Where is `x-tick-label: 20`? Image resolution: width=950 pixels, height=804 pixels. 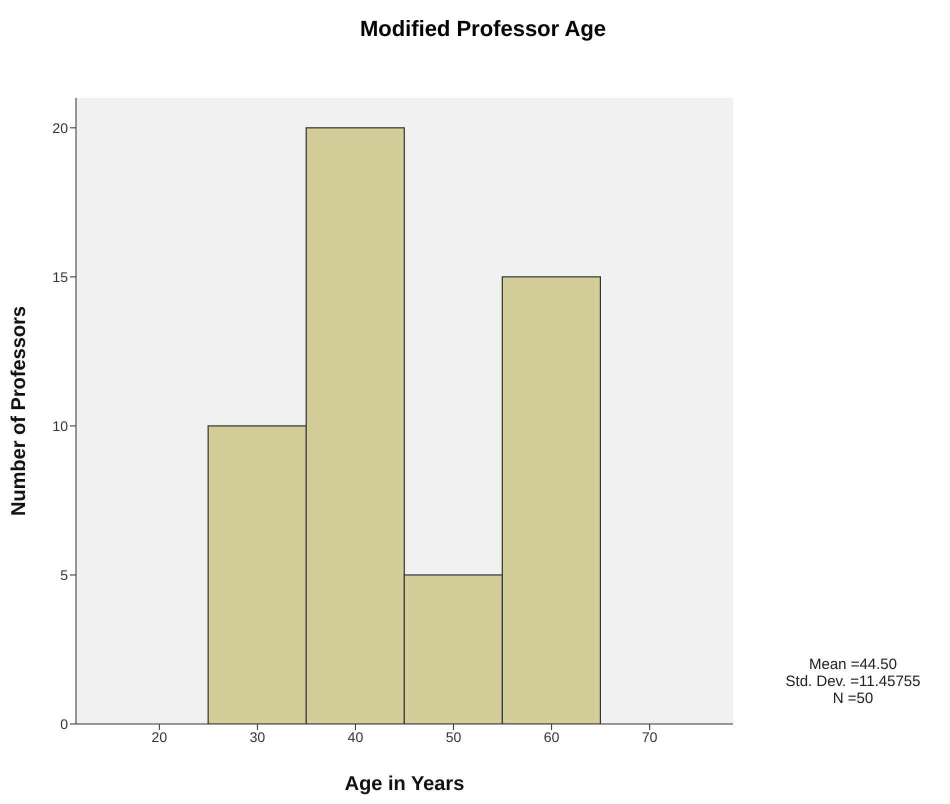
x-tick-label: 20 is located at coordinates (160, 736).